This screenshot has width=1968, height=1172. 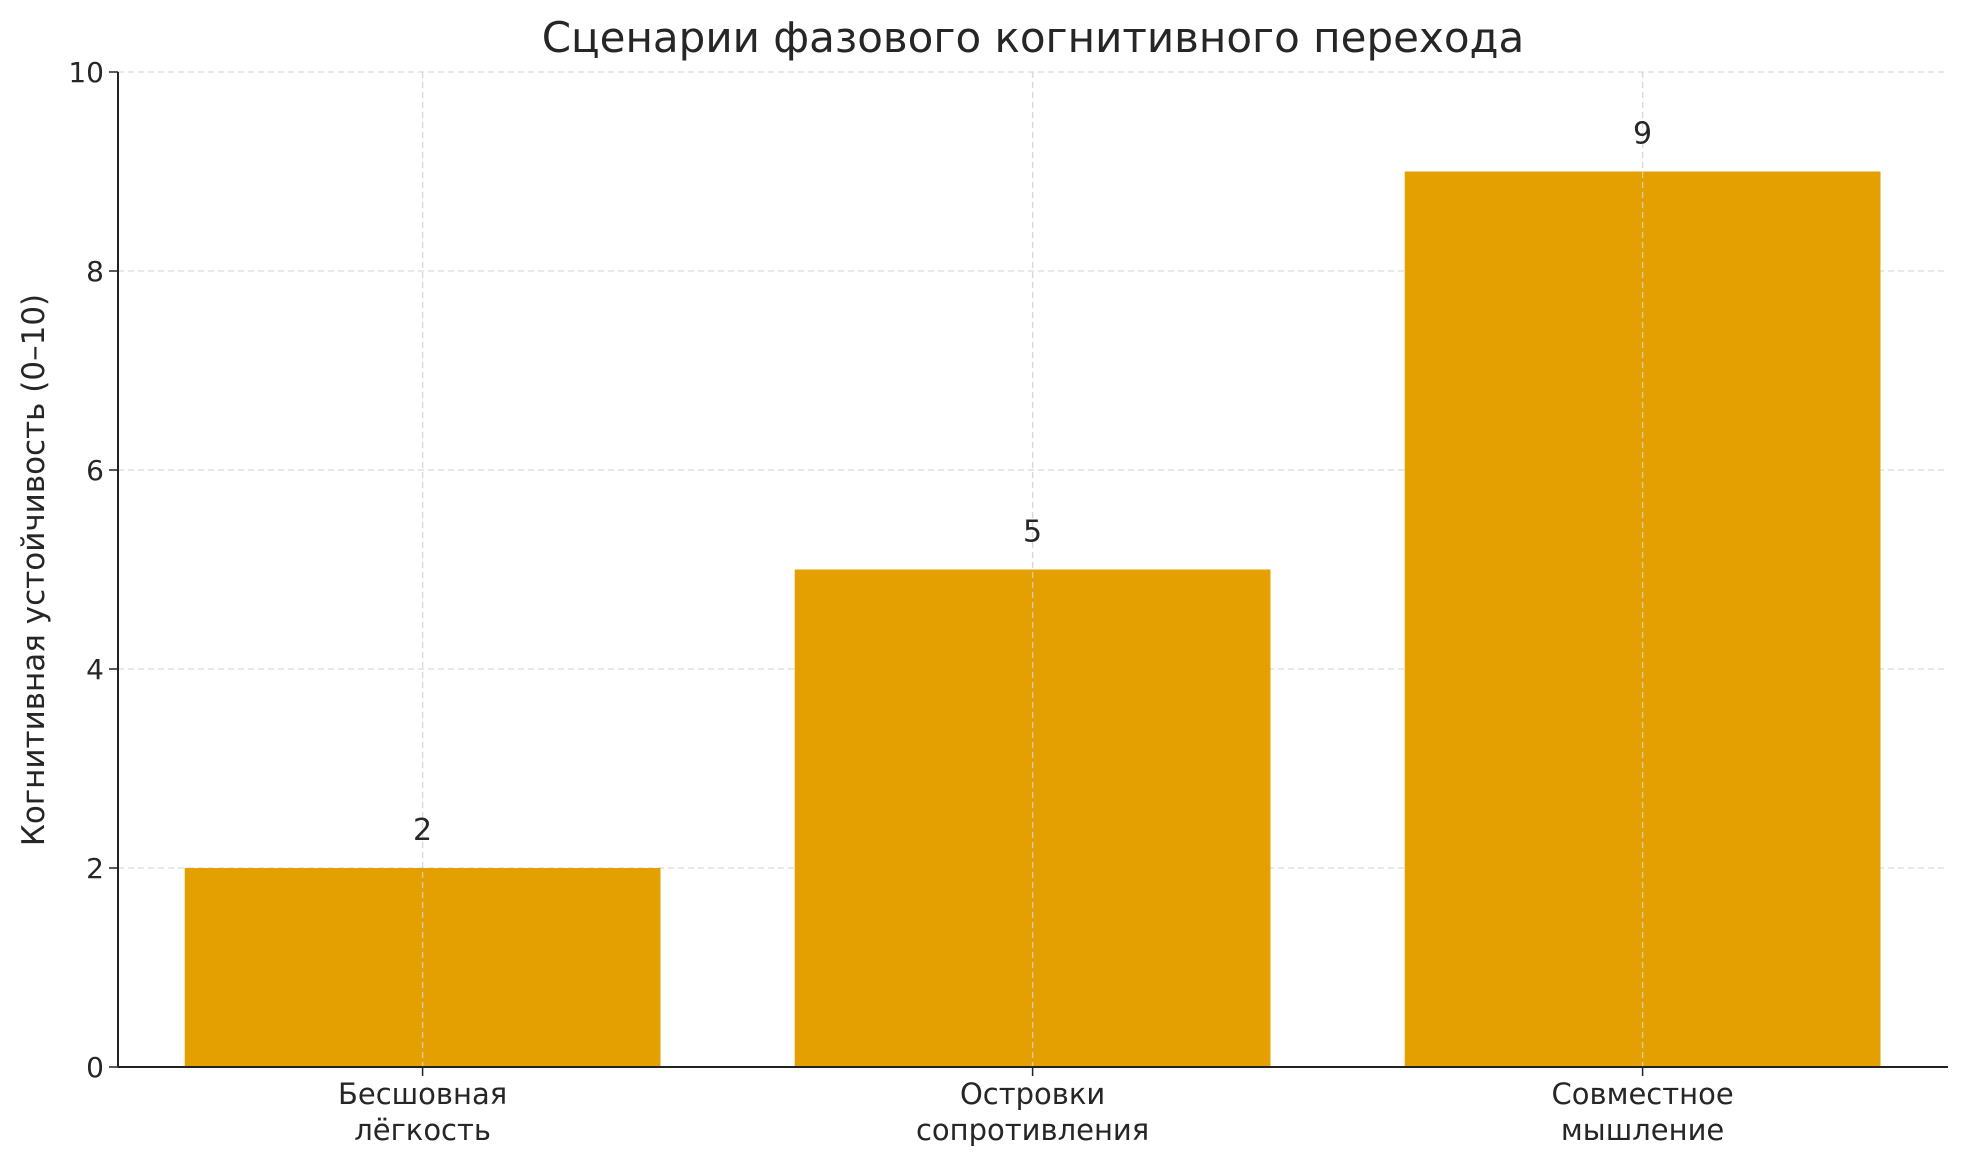 What do you see at coordinates (1033, 37) in the screenshot?
I see `chart-title: Сценарии фазового когнитивного перехода` at bounding box center [1033, 37].